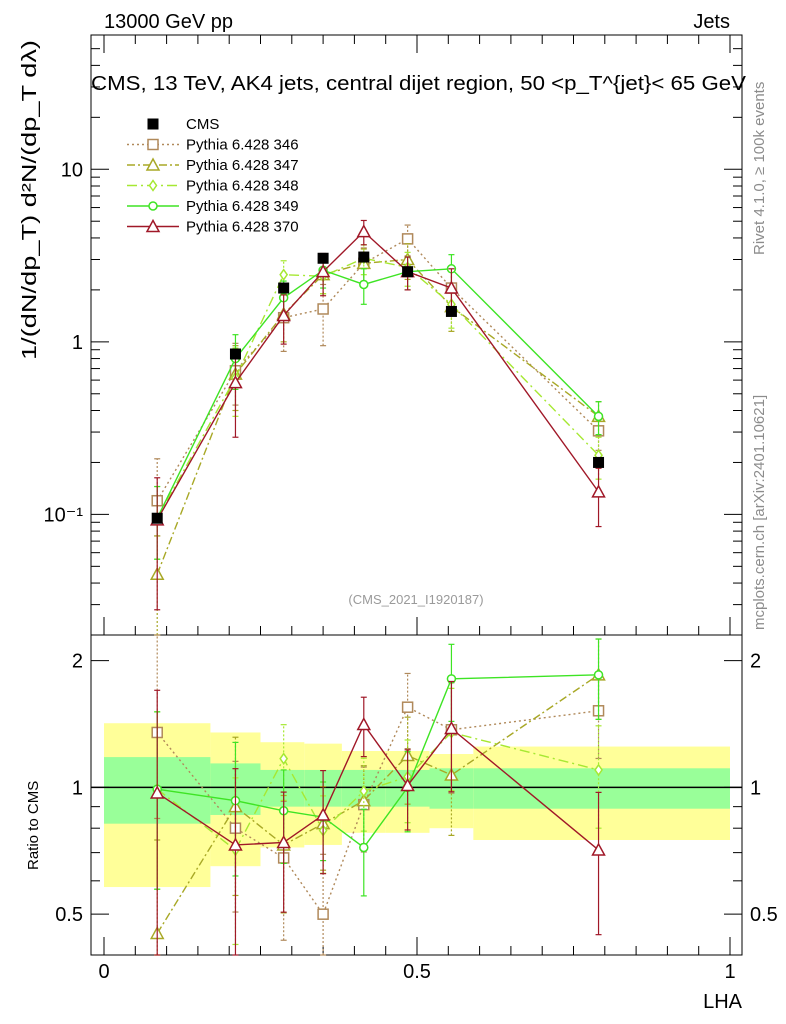 The image size is (786, 1024). What do you see at coordinates (764, 915) in the screenshot?
I see `ratio-tick-label-right: 0.5` at bounding box center [764, 915].